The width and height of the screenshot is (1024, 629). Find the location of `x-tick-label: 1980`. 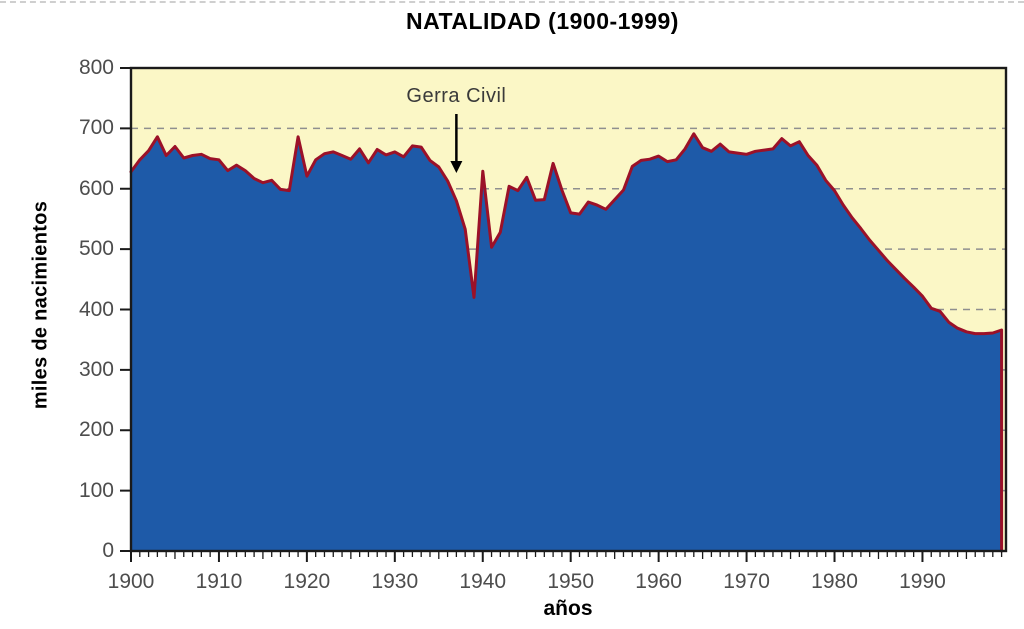

x-tick-label: 1980 is located at coordinates (834, 581).